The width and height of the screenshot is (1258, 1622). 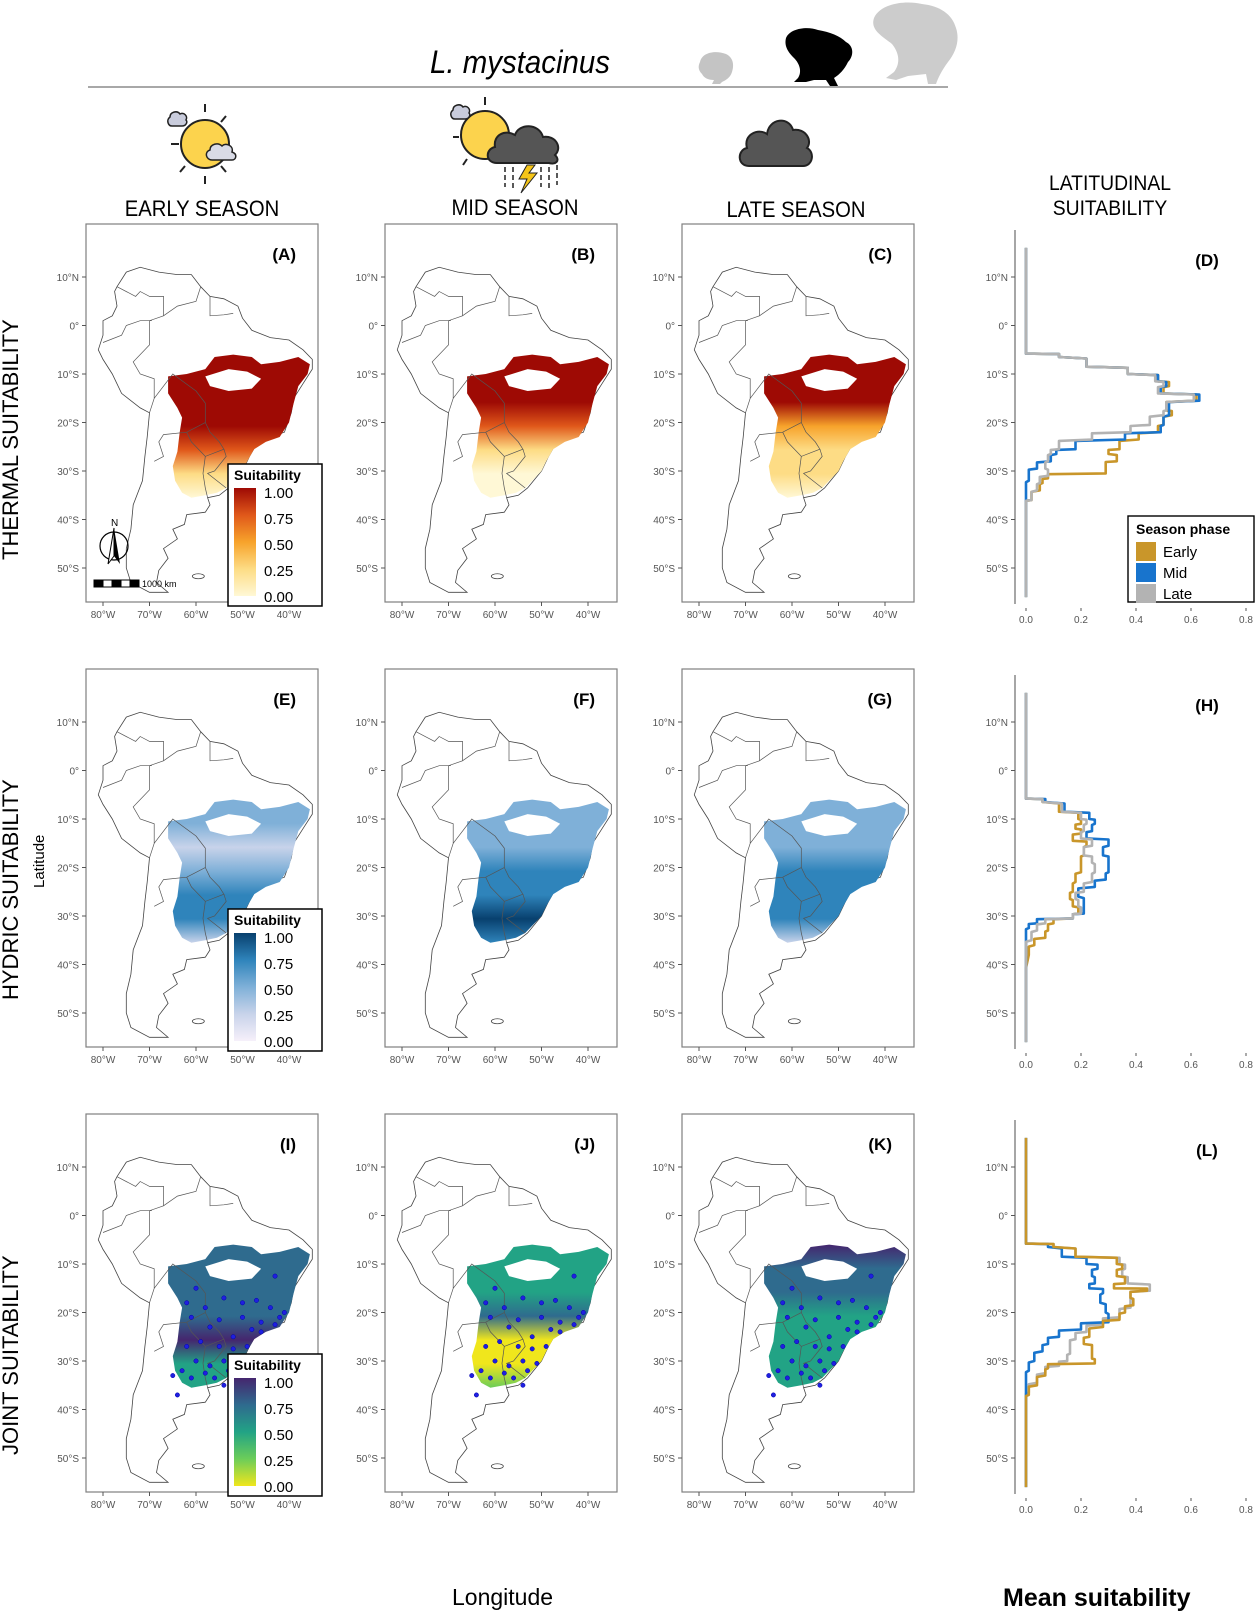 What do you see at coordinates (997, 375) in the screenshot?
I see `lat-tick-label: 10°S` at bounding box center [997, 375].